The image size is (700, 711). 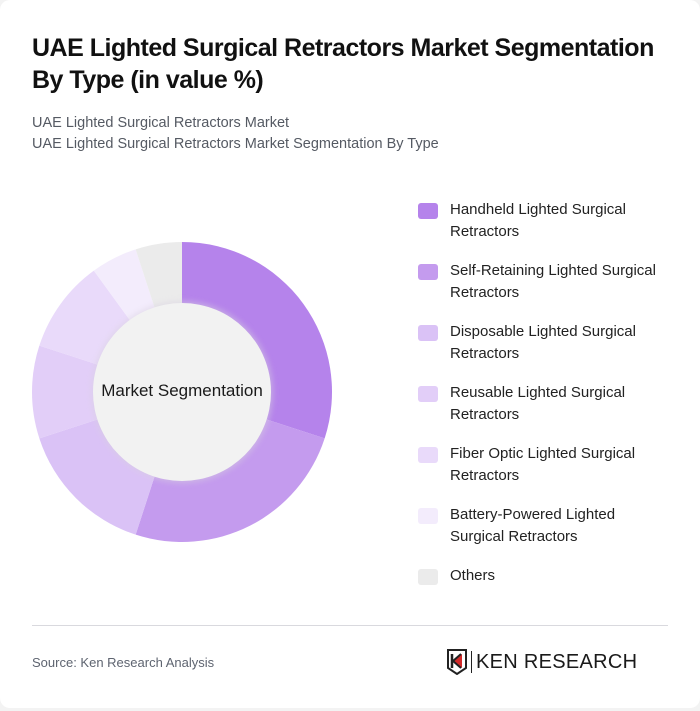 I want to click on legend-item-disposable: Disposable Lighted Surgical Retractors, so click(x=553, y=343).